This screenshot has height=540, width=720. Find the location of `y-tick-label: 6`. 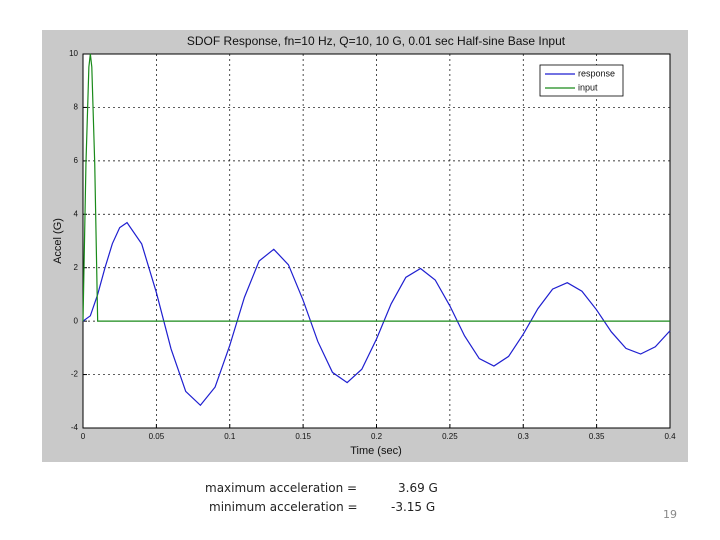

y-tick-label: 6 is located at coordinates (76, 160).